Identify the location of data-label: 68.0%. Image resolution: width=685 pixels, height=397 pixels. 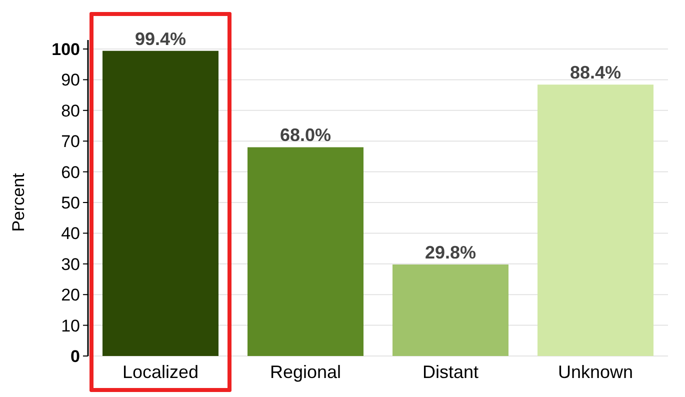
(306, 135).